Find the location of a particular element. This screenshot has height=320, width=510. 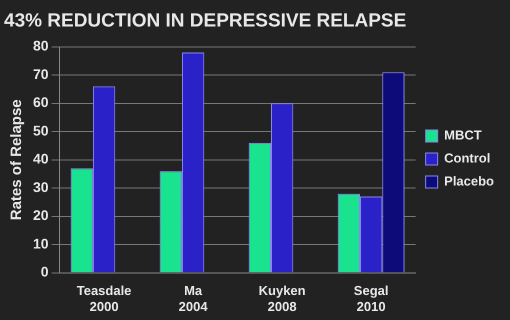

y-tick-label: 40 is located at coordinates (40, 158).